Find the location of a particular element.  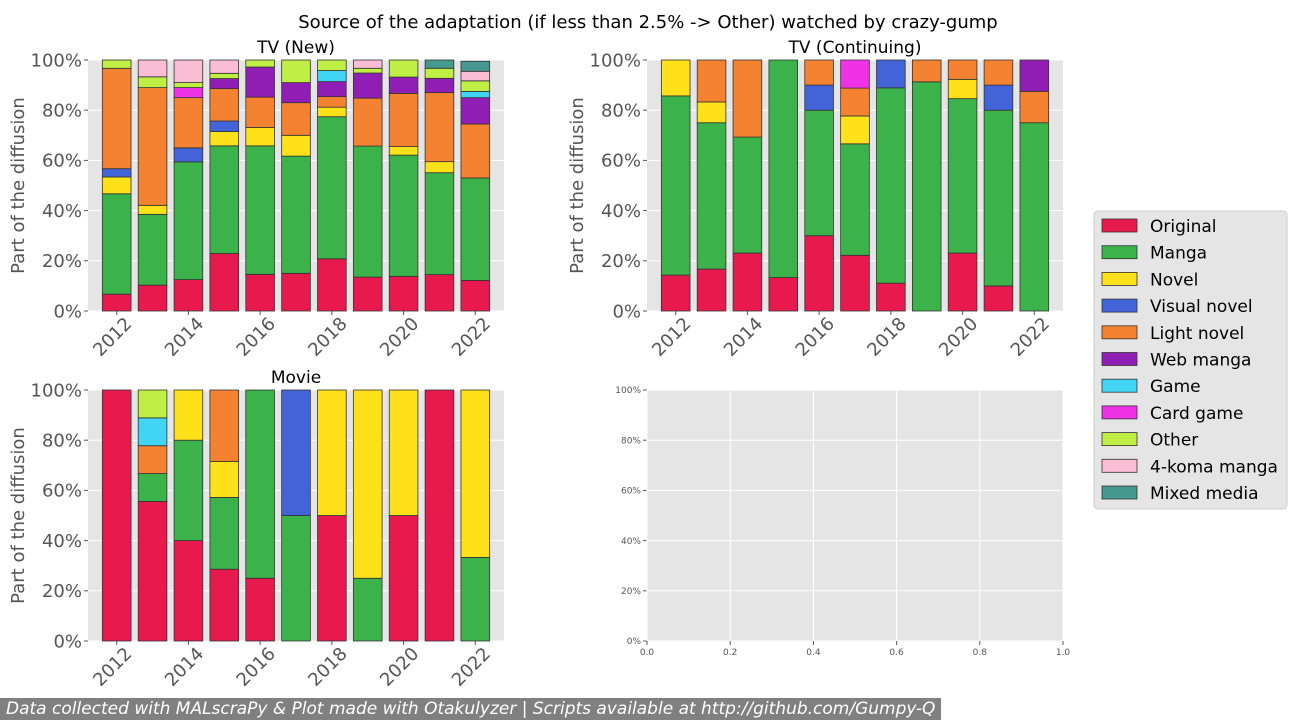

bar-novel-2017 is located at coordinates (296, 145).